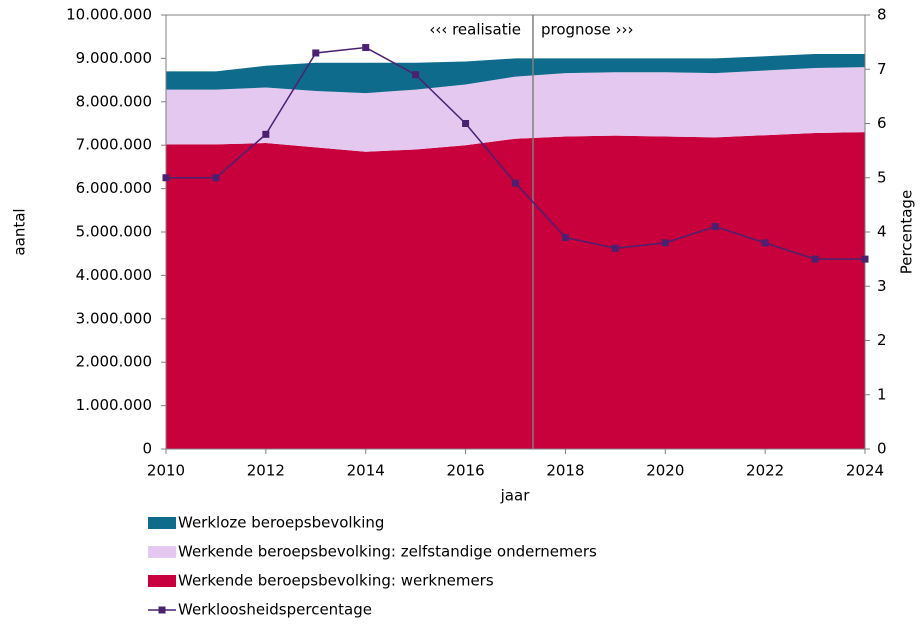  What do you see at coordinates (882, 286) in the screenshot?
I see `y2-tick-label: 3` at bounding box center [882, 286].